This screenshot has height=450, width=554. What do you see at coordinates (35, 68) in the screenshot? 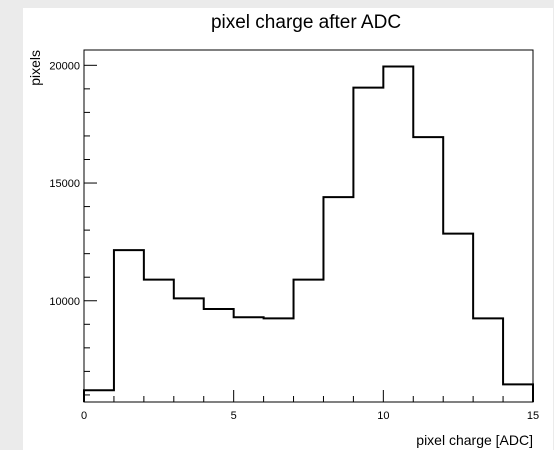
I see `y-axis-label: pixels` at bounding box center [35, 68].